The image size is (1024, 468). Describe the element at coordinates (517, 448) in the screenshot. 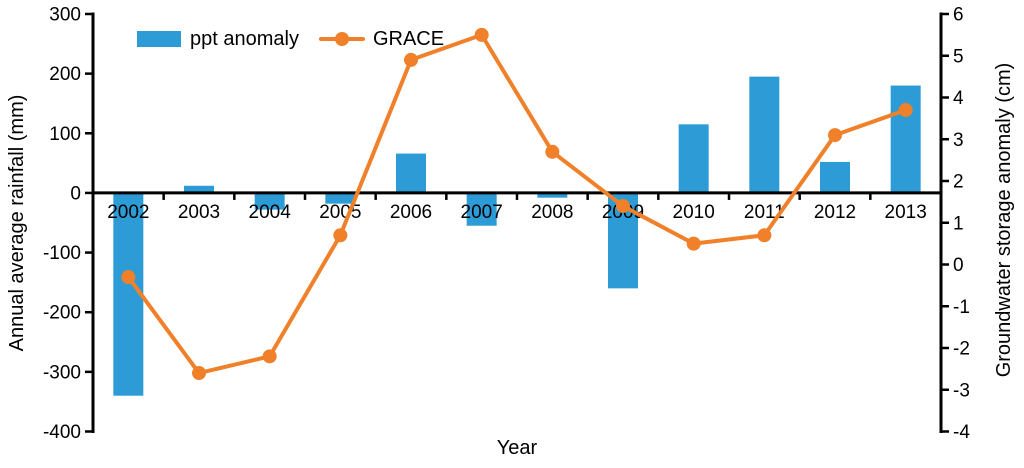

I see `x-axis-title: Year` at that location.